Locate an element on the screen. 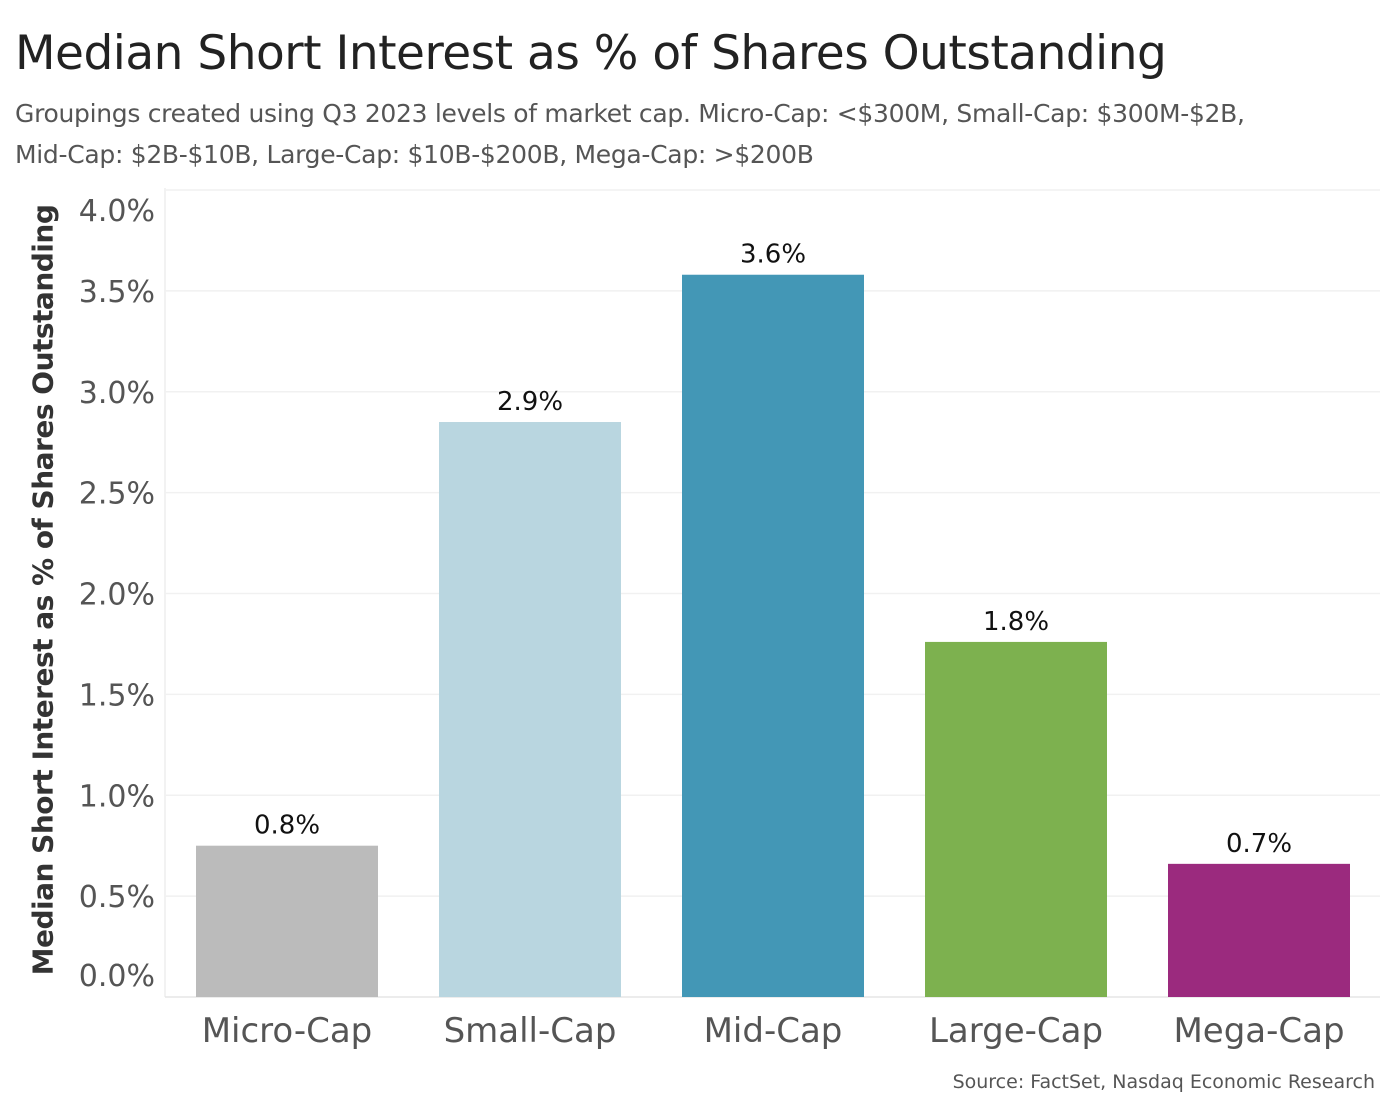 This screenshot has width=1390, height=1108. y-tick-label: 2.5% is located at coordinates (117, 494).